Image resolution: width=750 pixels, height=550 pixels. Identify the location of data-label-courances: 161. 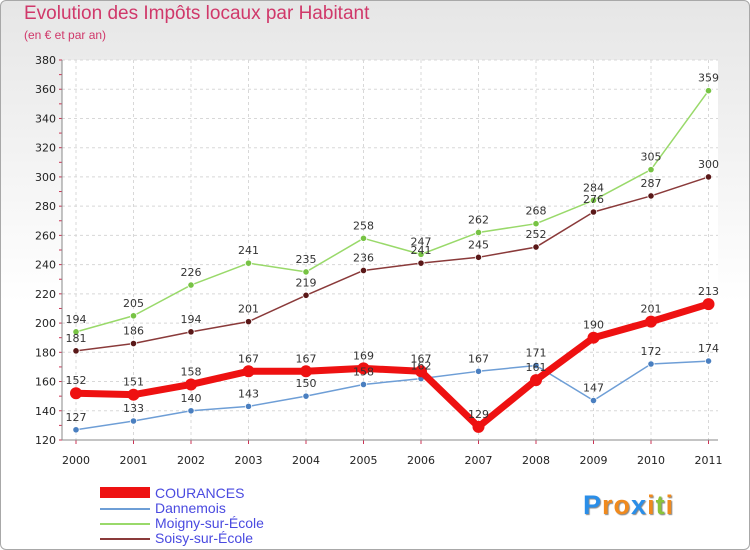
(536, 367).